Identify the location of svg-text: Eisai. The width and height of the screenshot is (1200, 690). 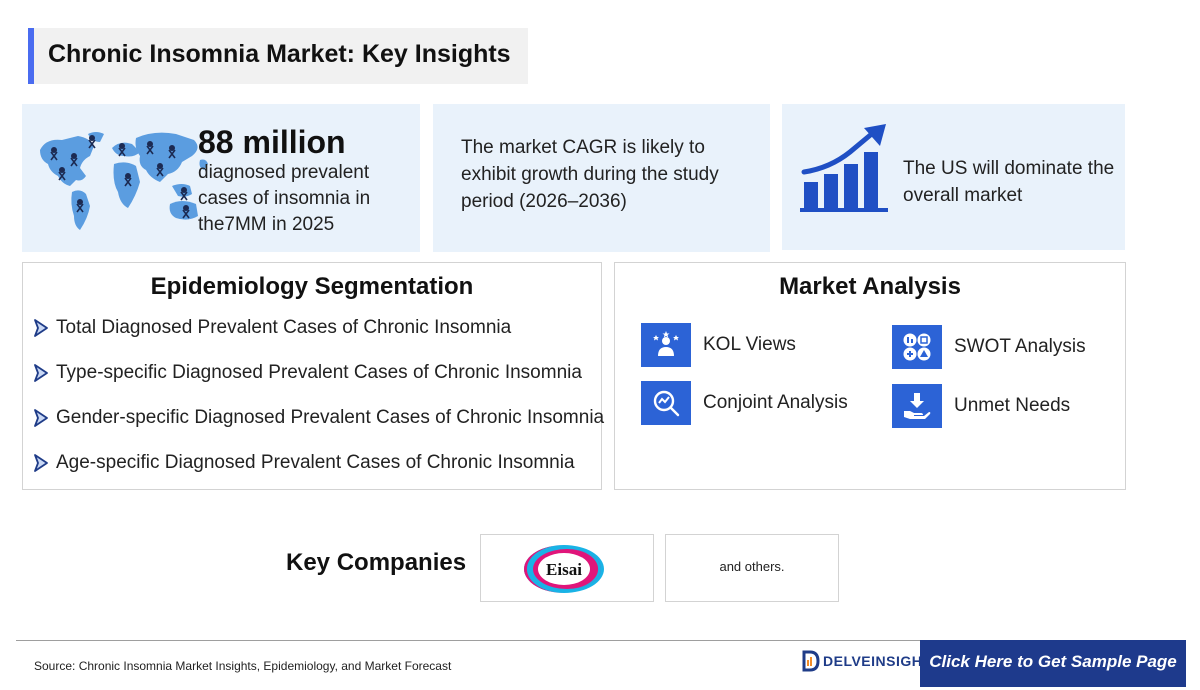
(564, 569).